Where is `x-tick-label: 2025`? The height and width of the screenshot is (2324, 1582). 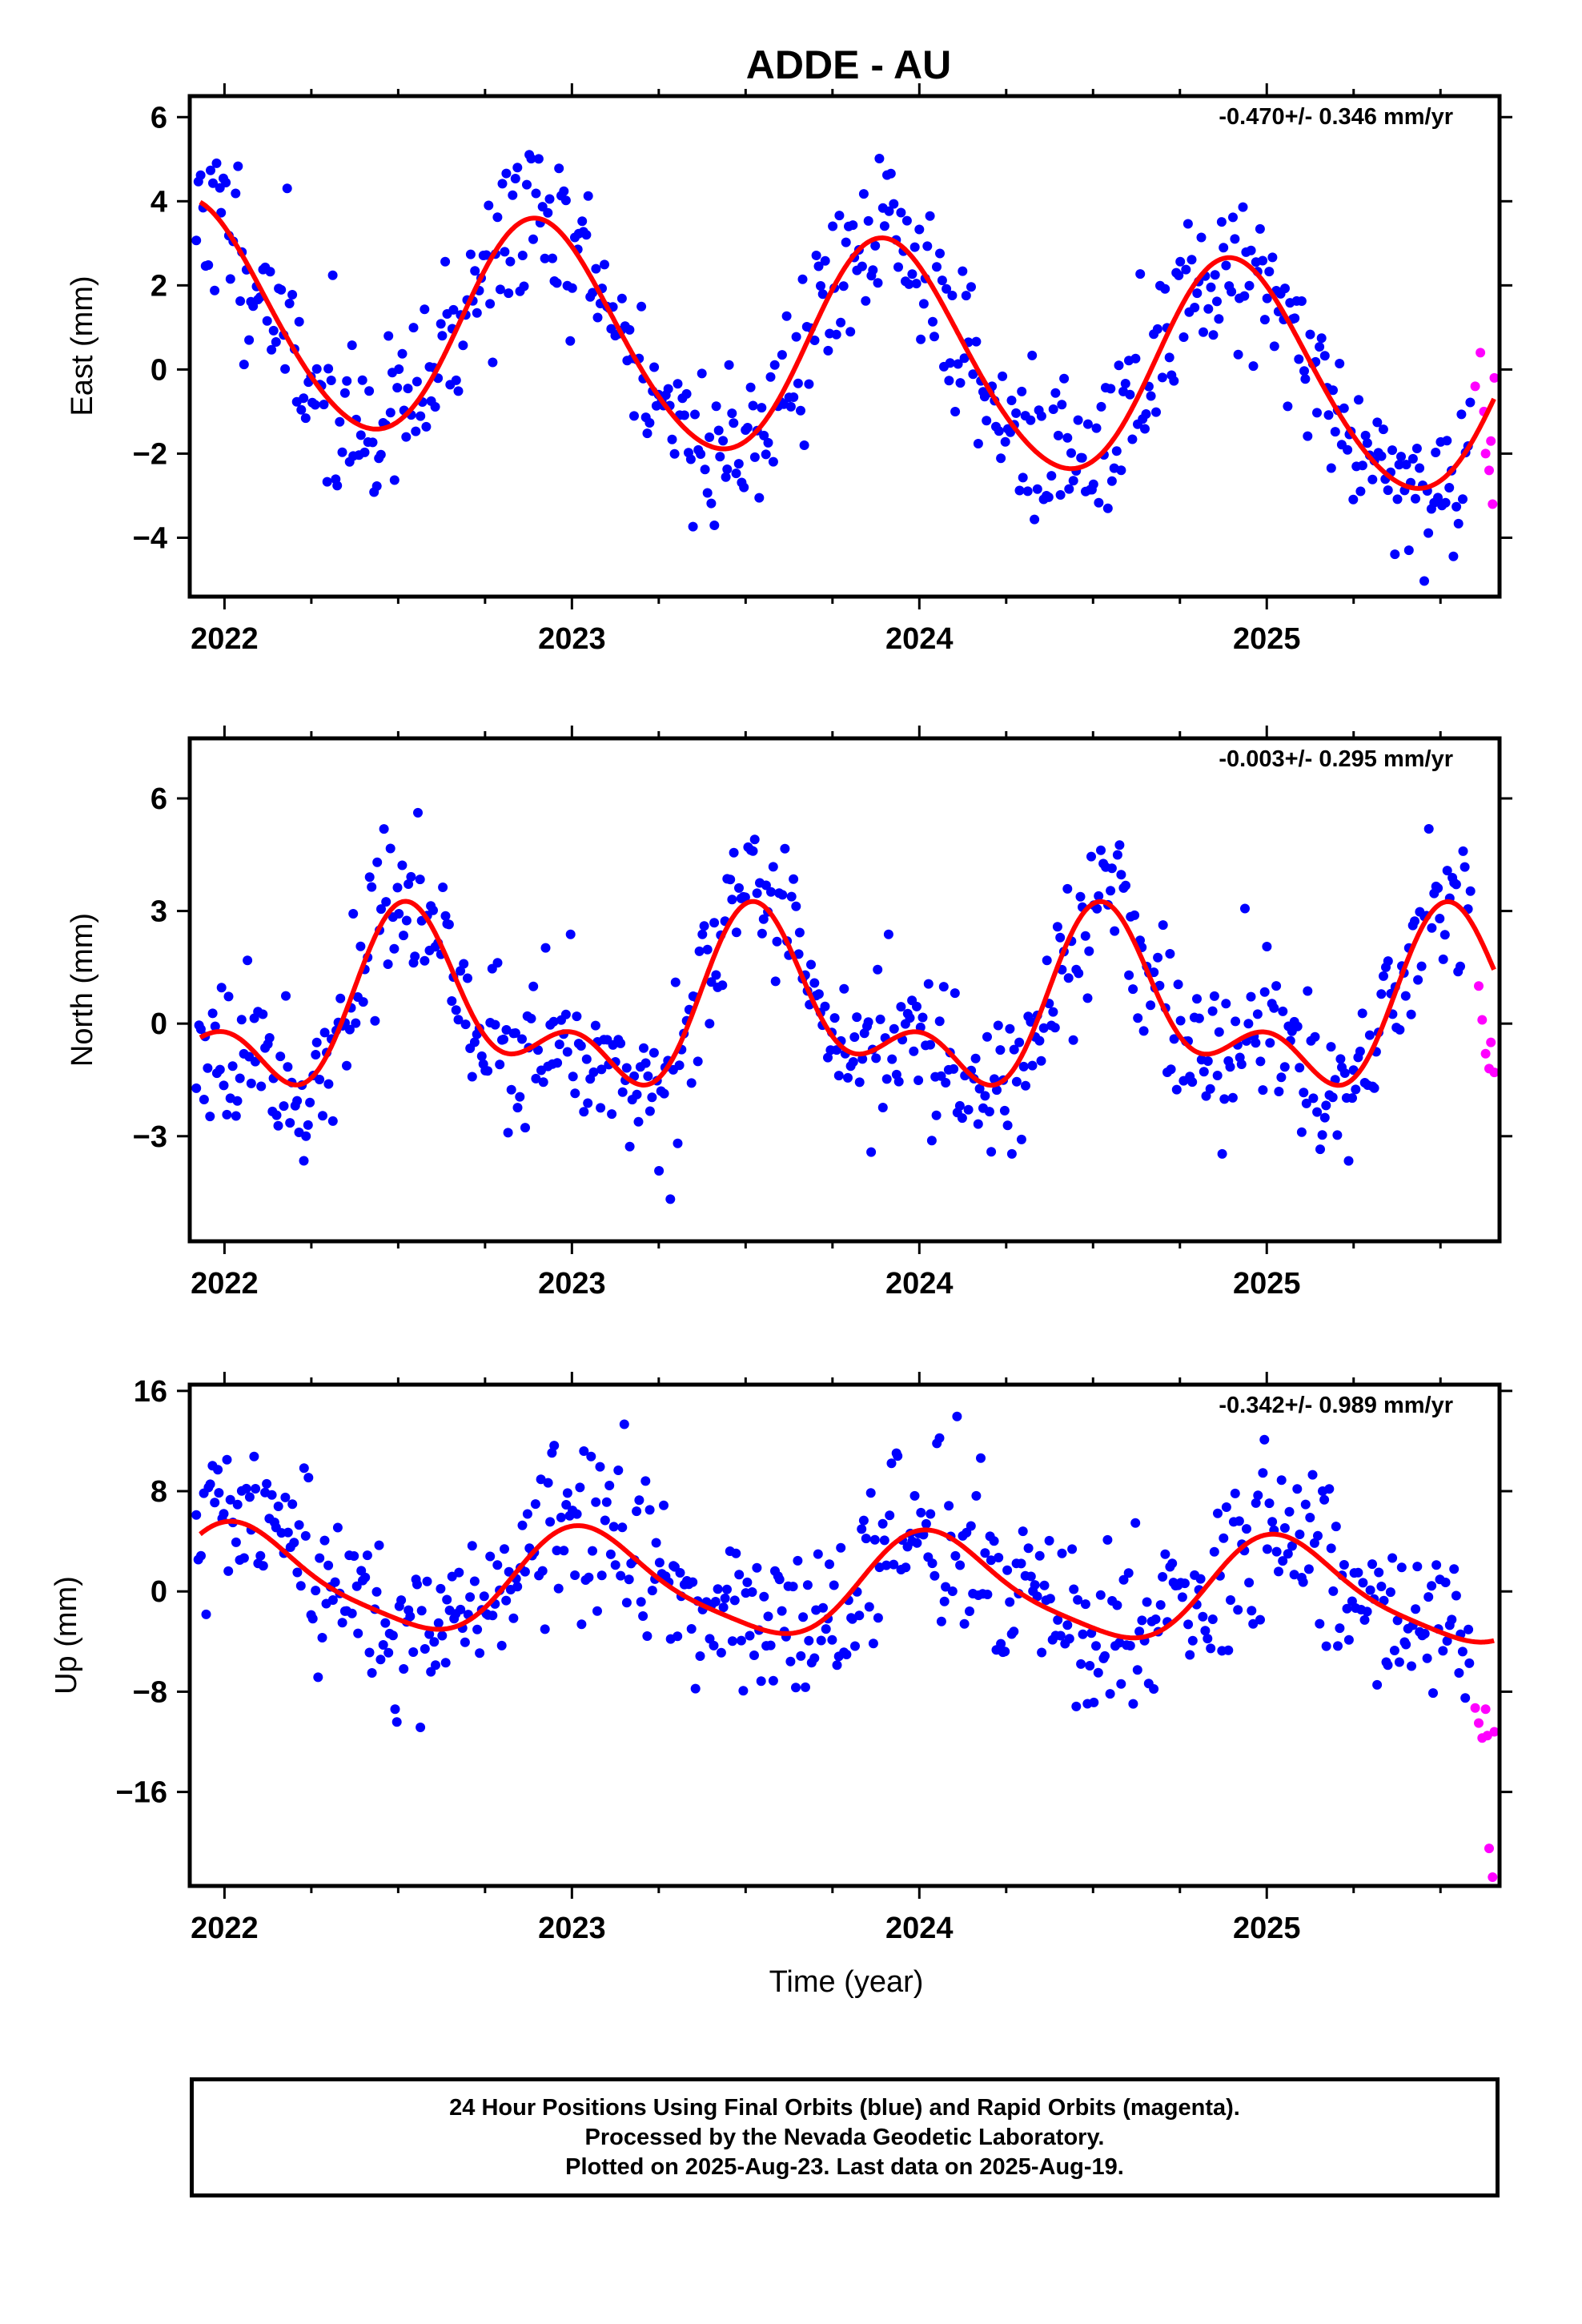
x-tick-label: 2025 is located at coordinates (1267, 639).